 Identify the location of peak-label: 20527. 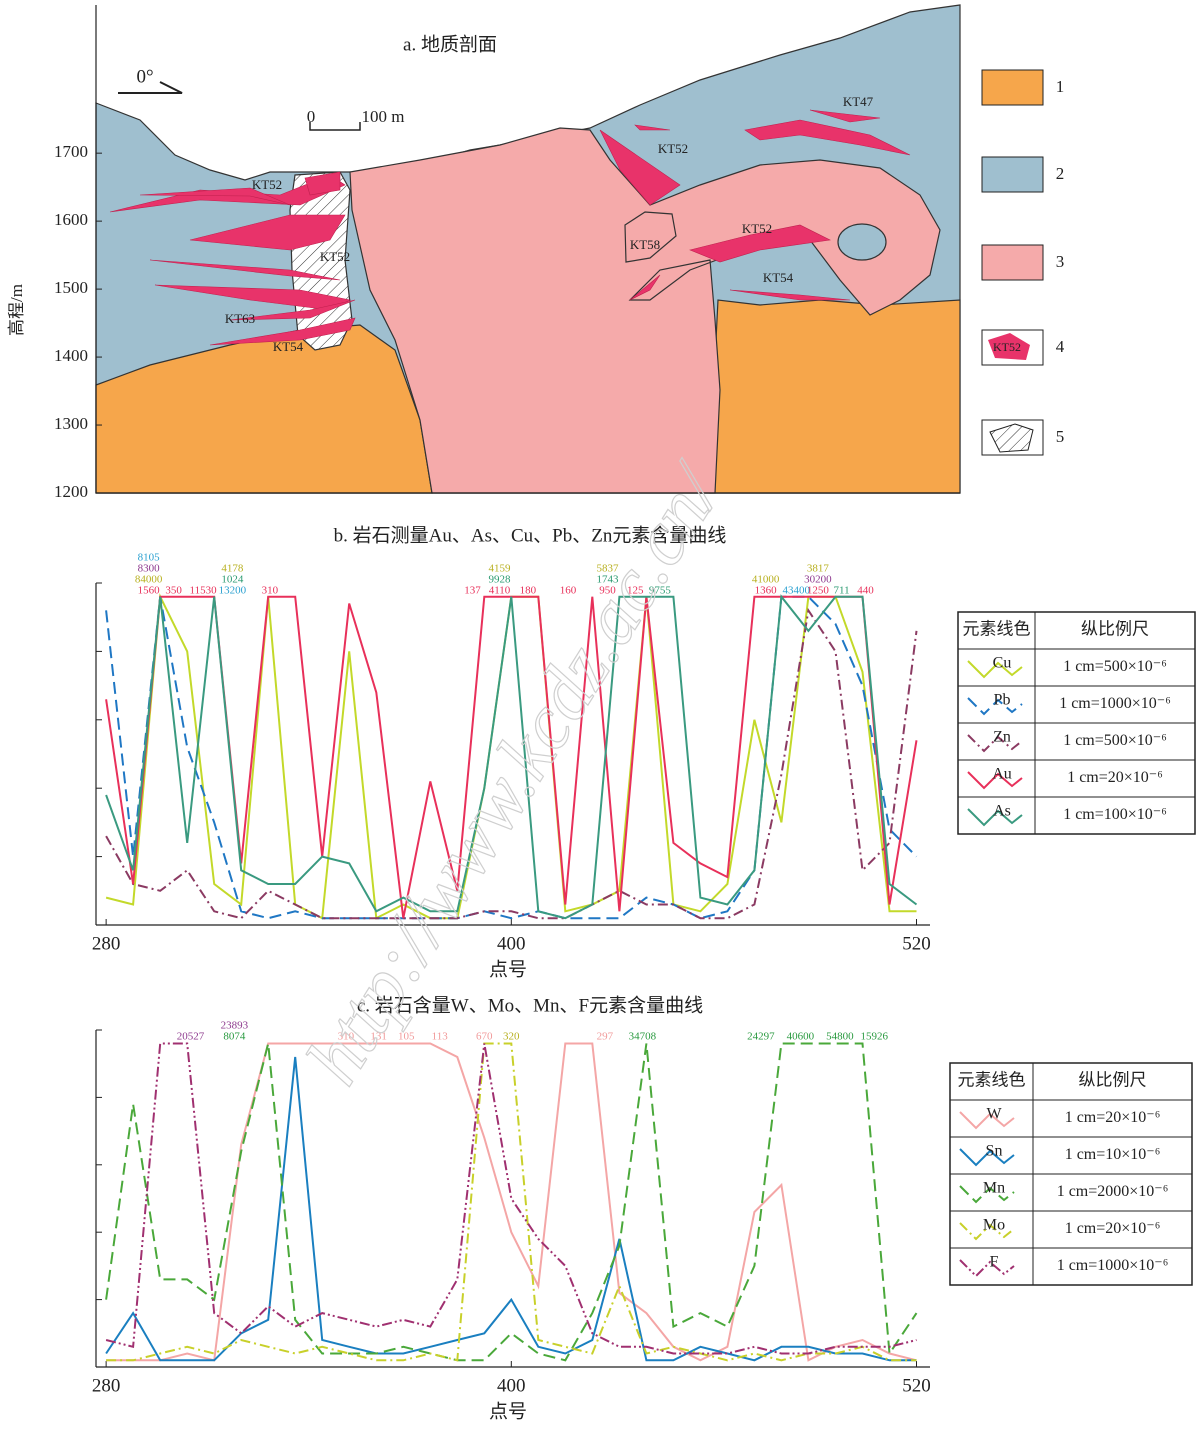
(191, 1037).